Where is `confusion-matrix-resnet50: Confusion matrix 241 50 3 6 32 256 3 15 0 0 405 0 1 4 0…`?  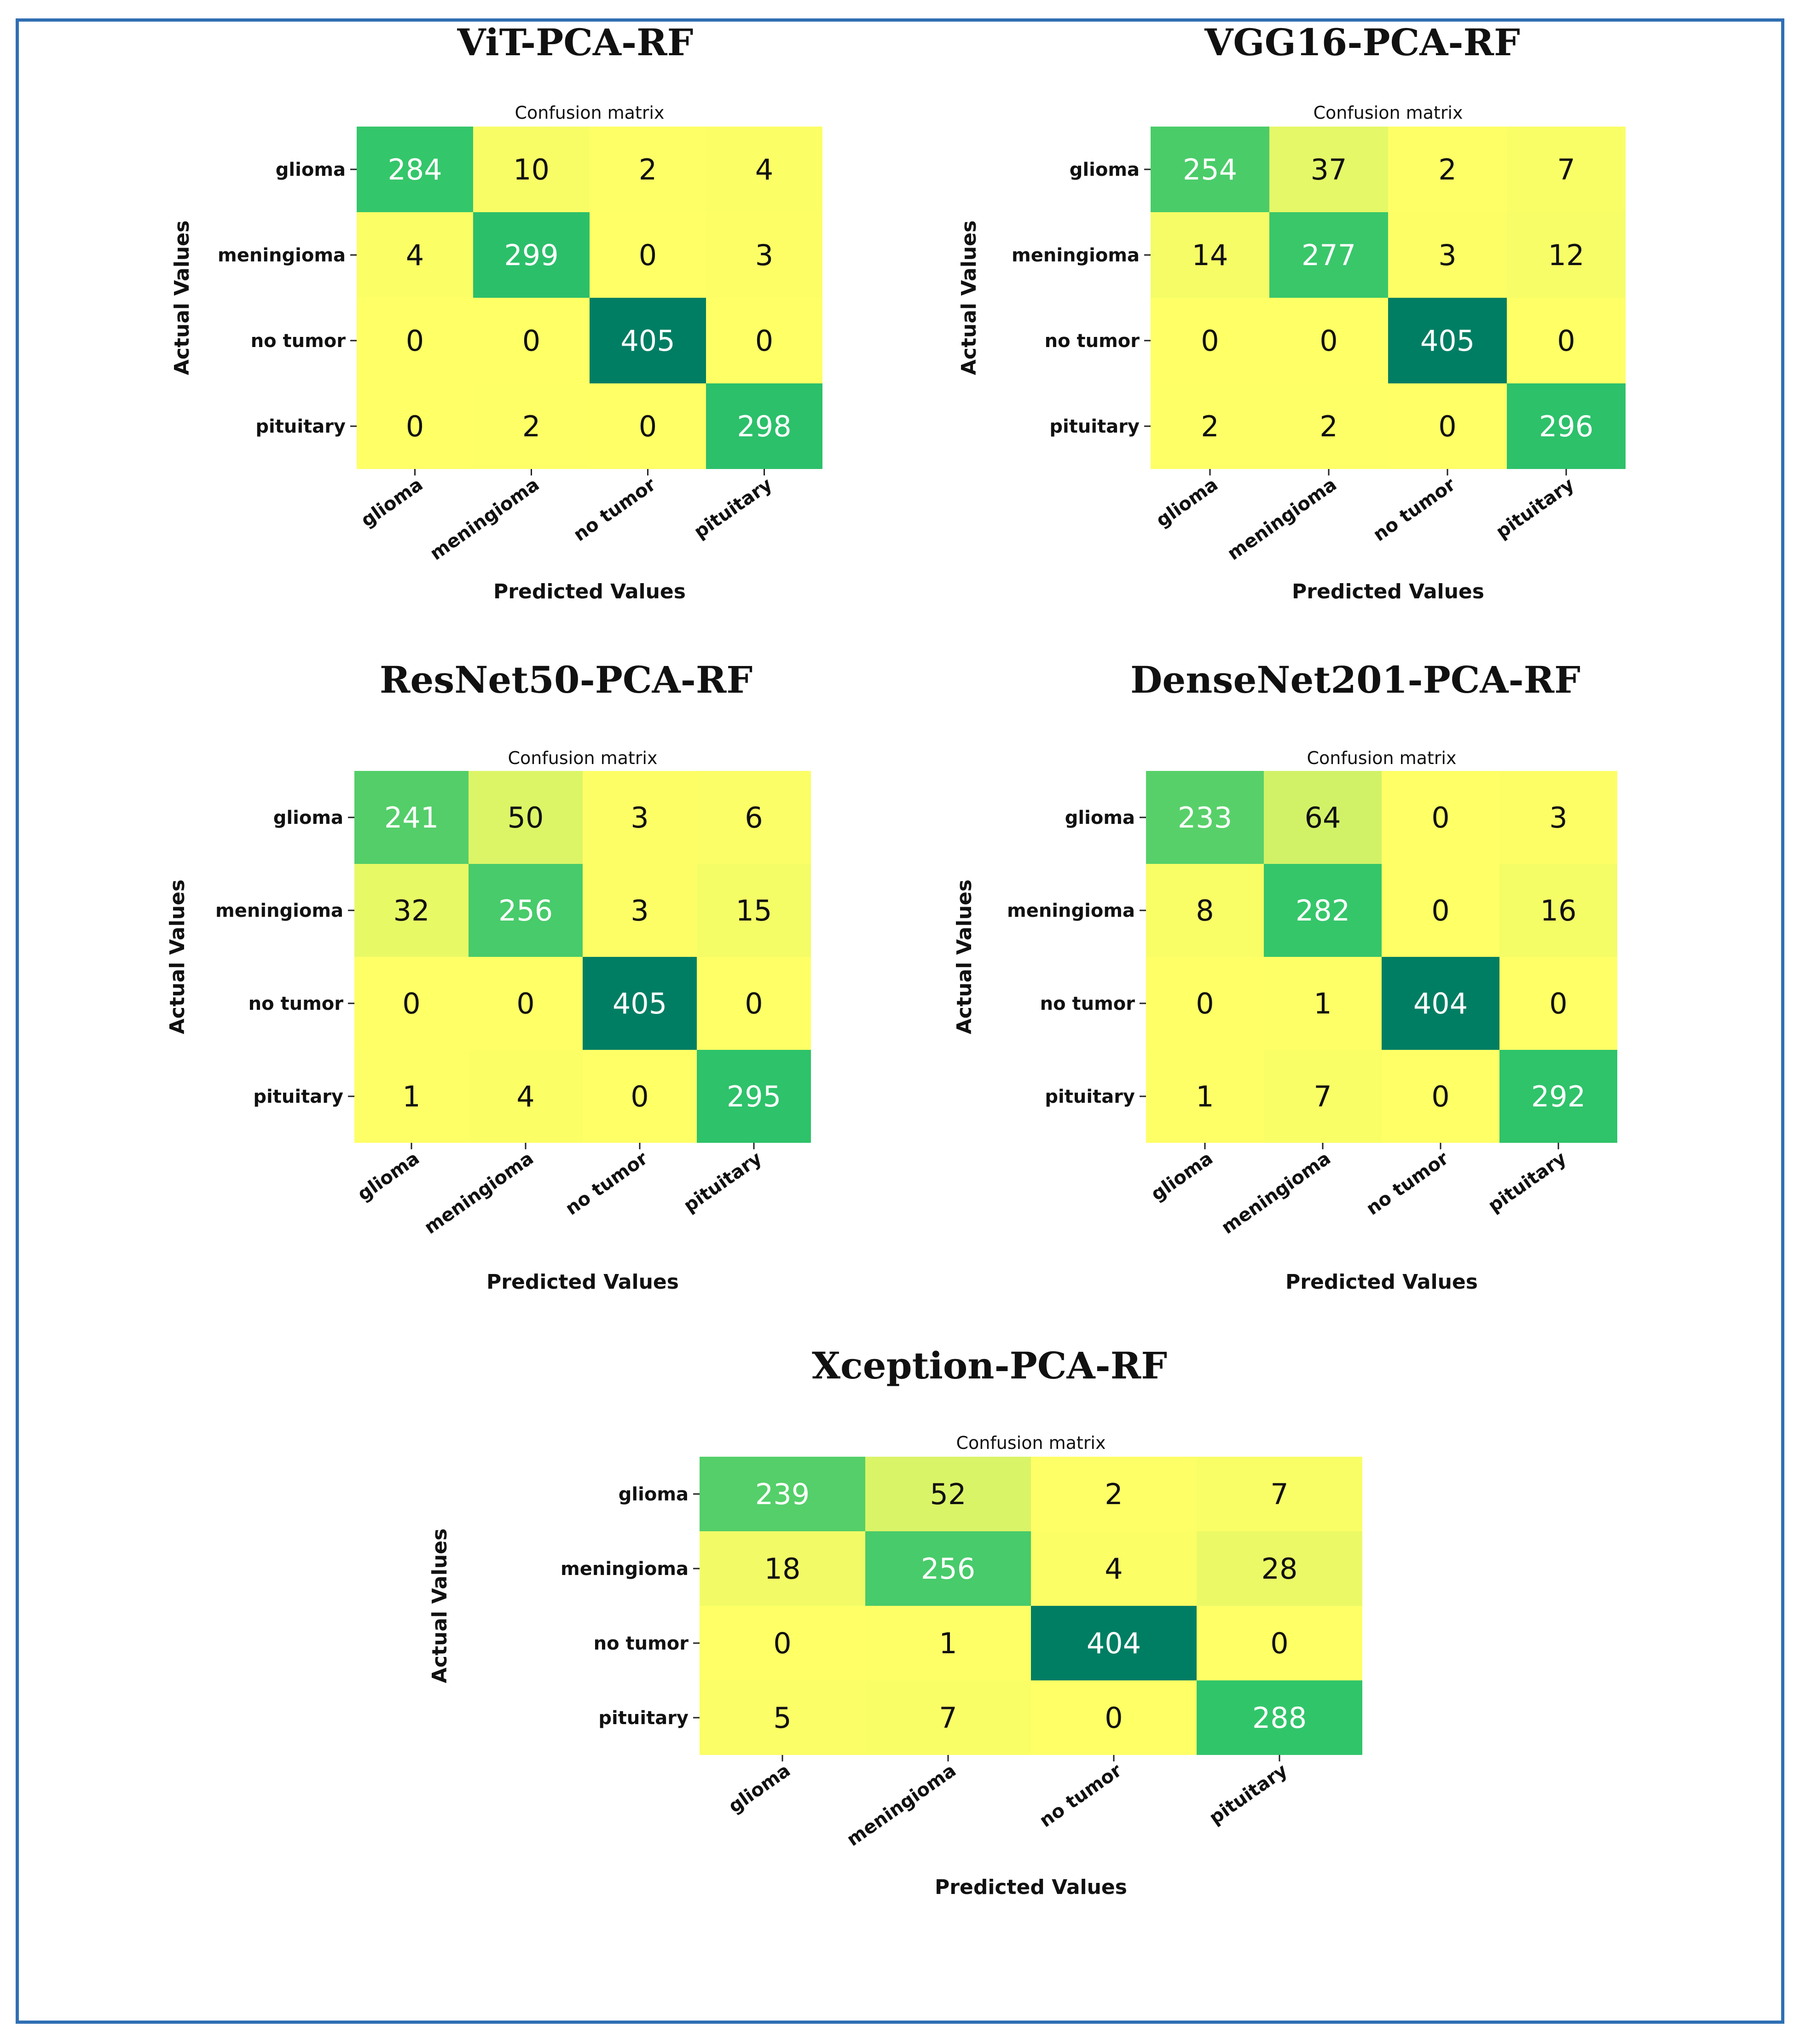 confusion-matrix-resnet50: Confusion matrix 241 50 3 6 32 256 3 15 0 0 405 0 1 4 0… is located at coordinates (488, 1021).